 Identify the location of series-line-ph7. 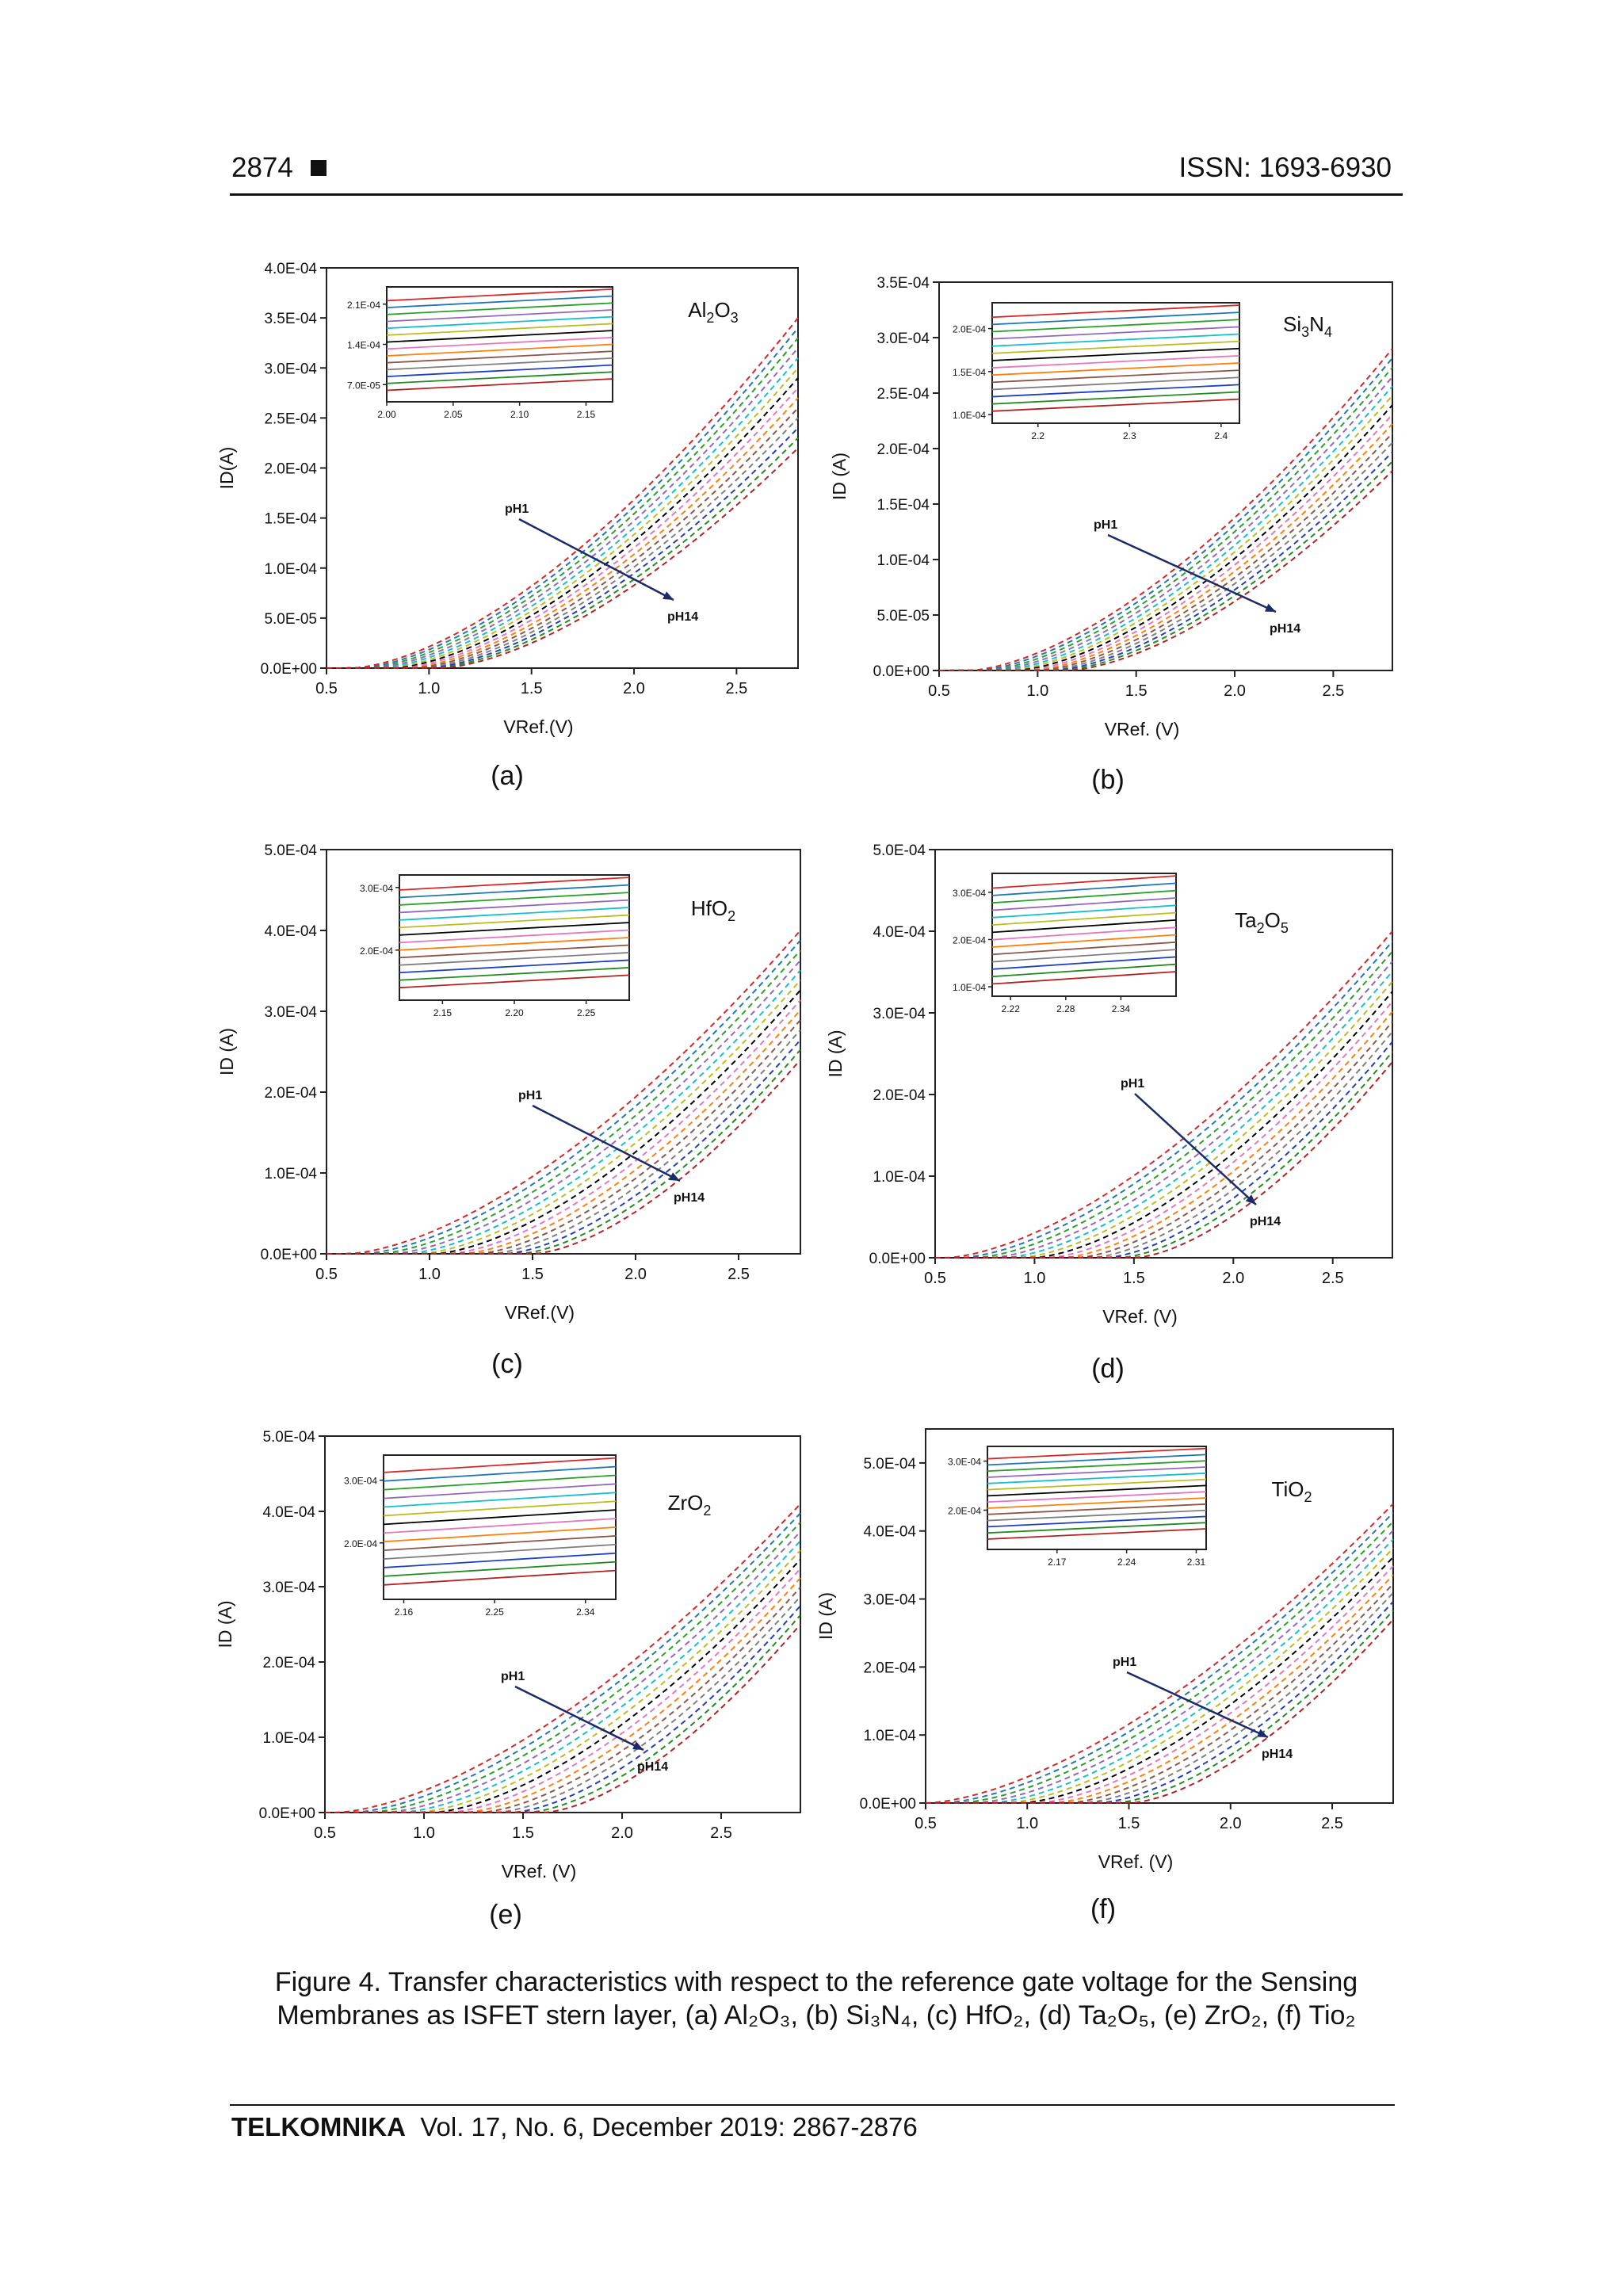
(563, 523).